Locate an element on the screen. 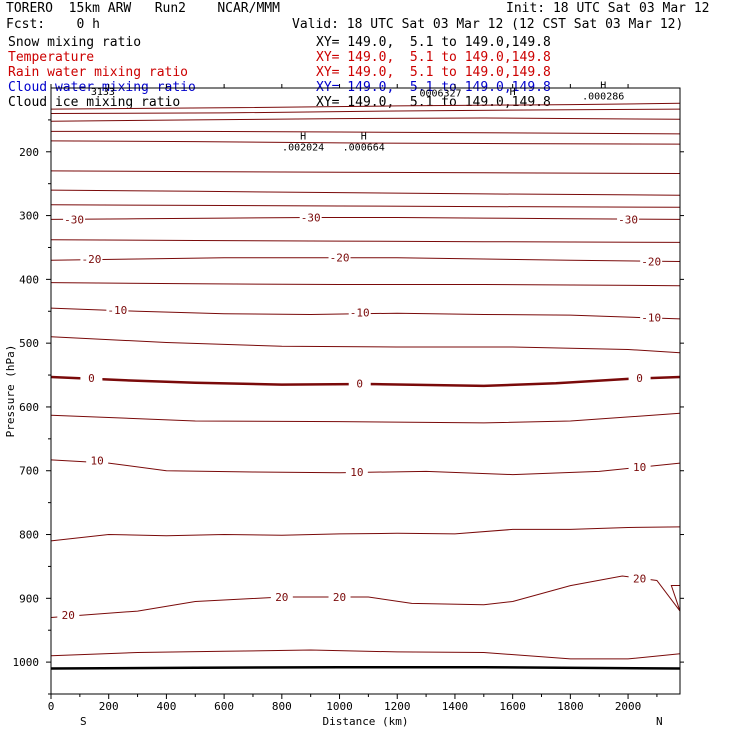 The image size is (740, 740). x-tick-label: 200 is located at coordinates (109, 706).